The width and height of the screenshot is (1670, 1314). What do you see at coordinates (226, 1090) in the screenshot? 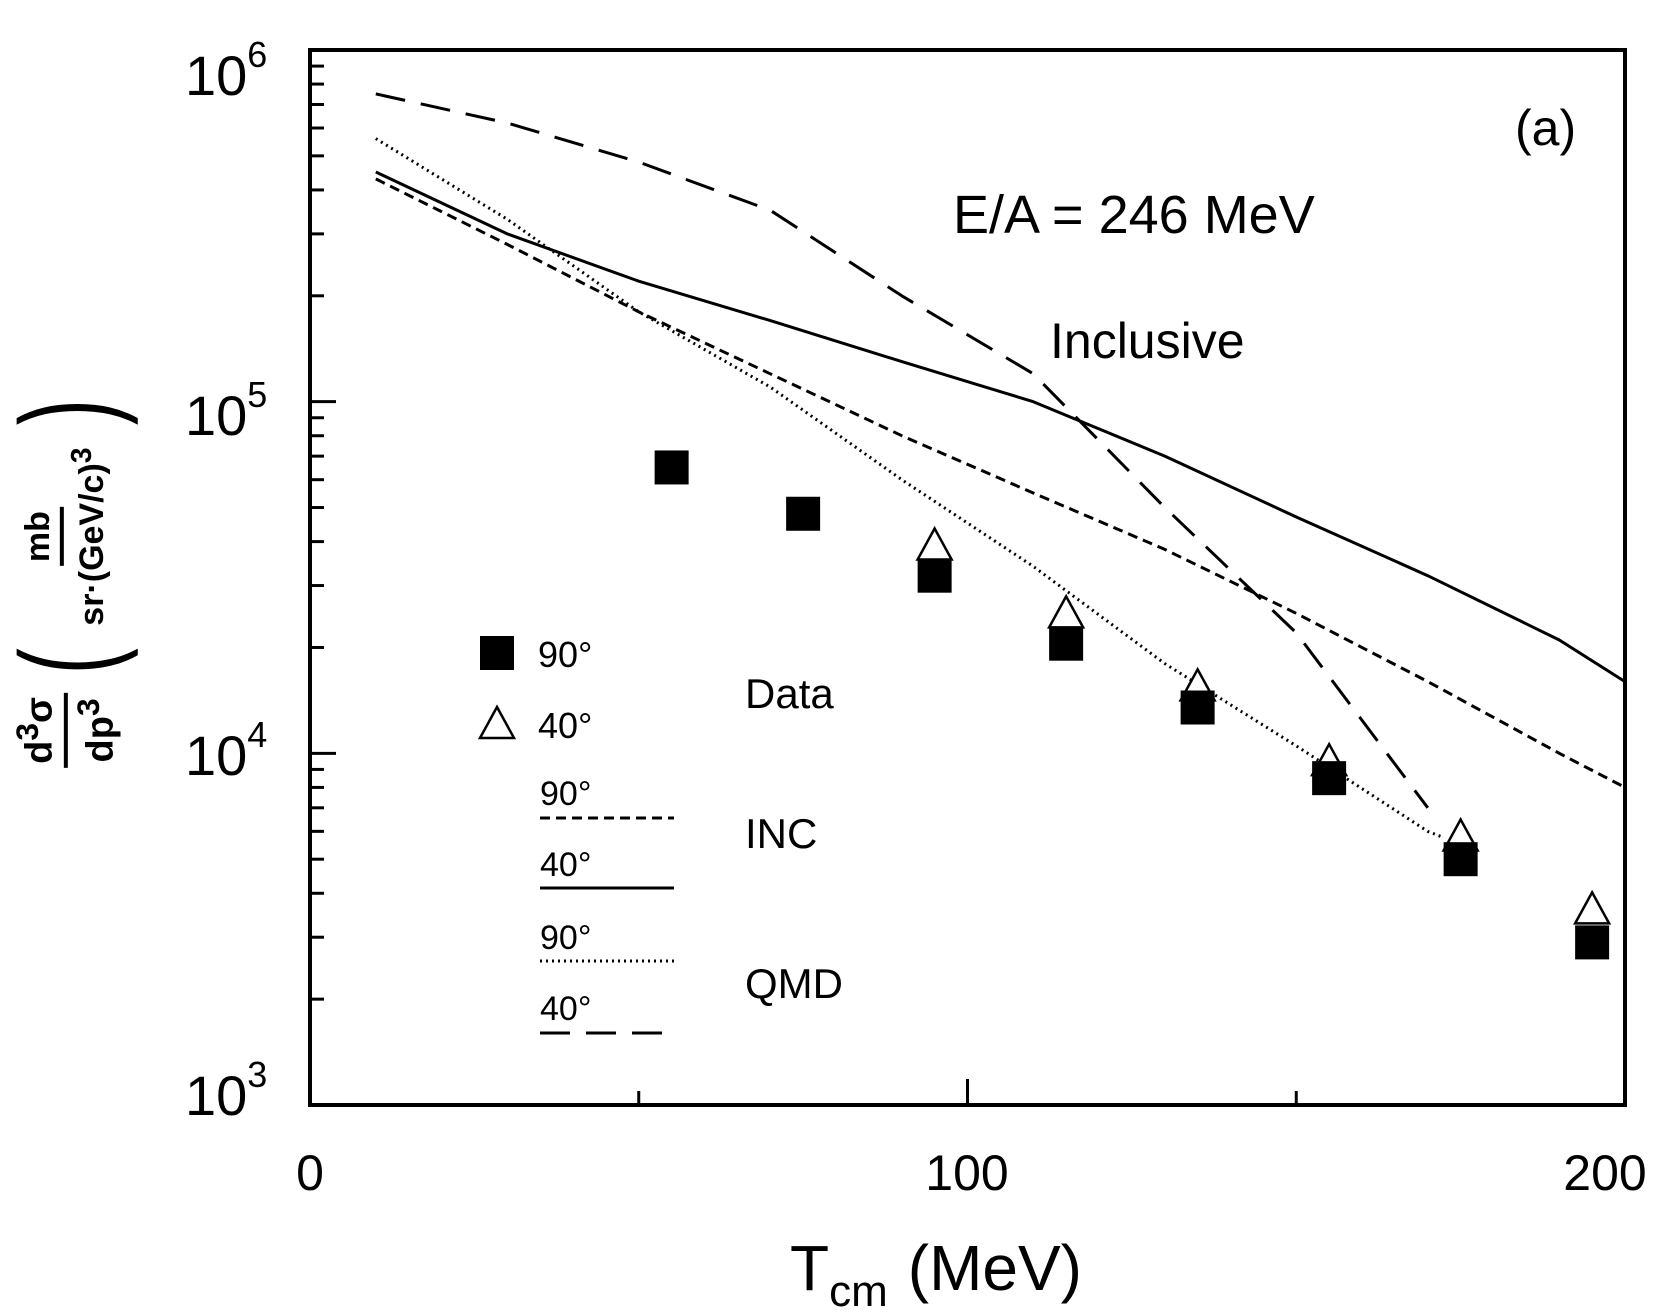
I see `y-tick-label-1e3: 10³` at bounding box center [226, 1090].